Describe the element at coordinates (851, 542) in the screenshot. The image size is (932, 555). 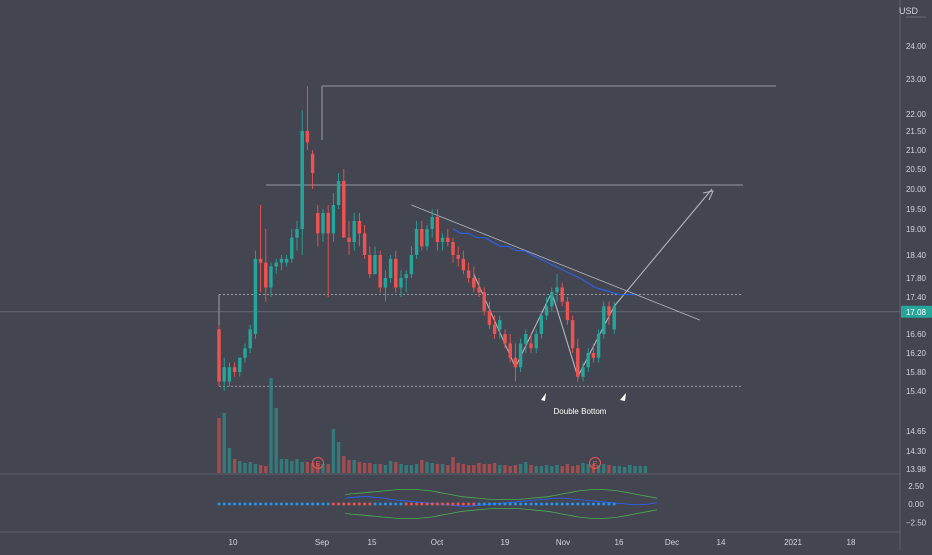
I see `time-tick-label: 18` at that location.